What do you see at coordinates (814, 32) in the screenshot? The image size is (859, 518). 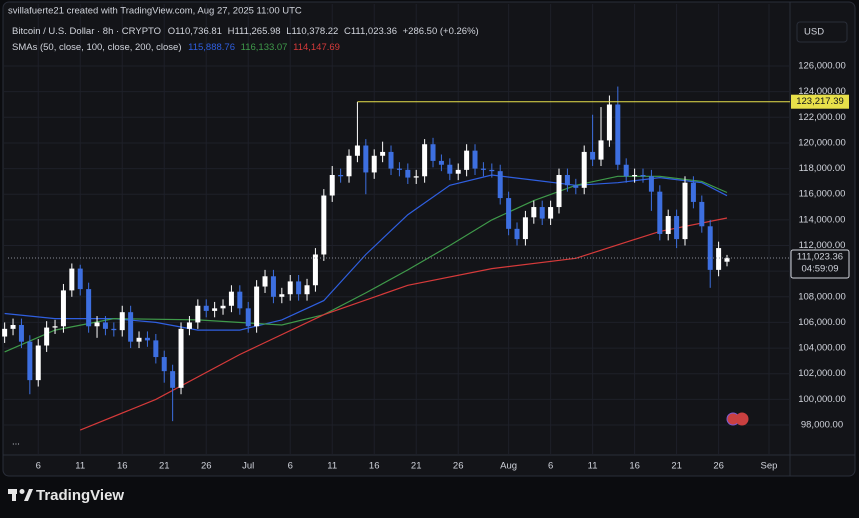 I see `currency: USD` at bounding box center [814, 32].